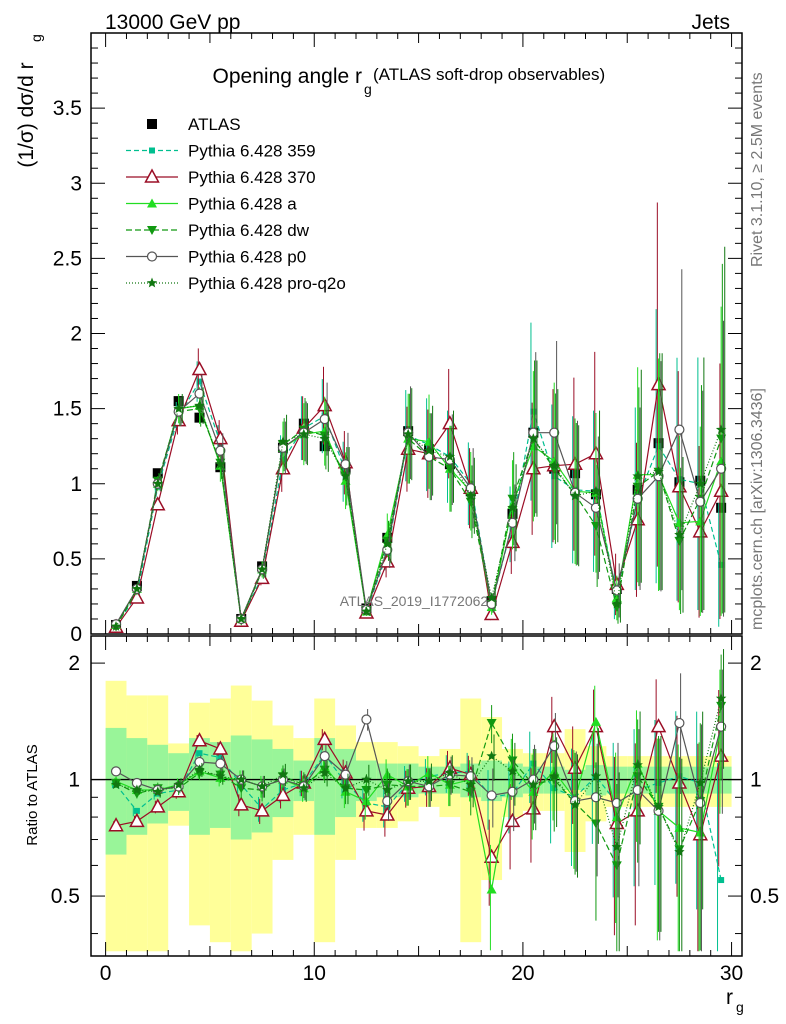 This screenshot has width=786, height=1024. What do you see at coordinates (414, 601) in the screenshot?
I see `analysis-id-watermark: ATLAS_2019_I1772062` at bounding box center [414, 601].